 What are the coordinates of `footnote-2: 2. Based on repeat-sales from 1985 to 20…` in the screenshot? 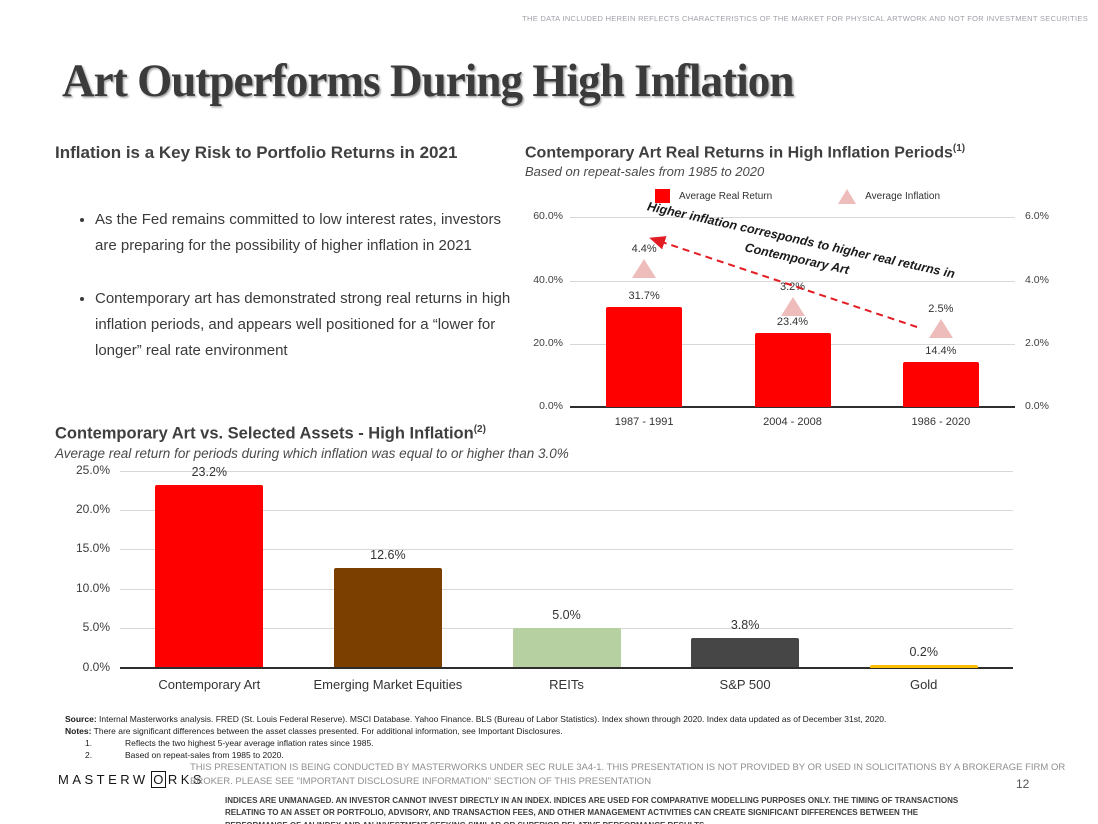 It's located at (184, 755).